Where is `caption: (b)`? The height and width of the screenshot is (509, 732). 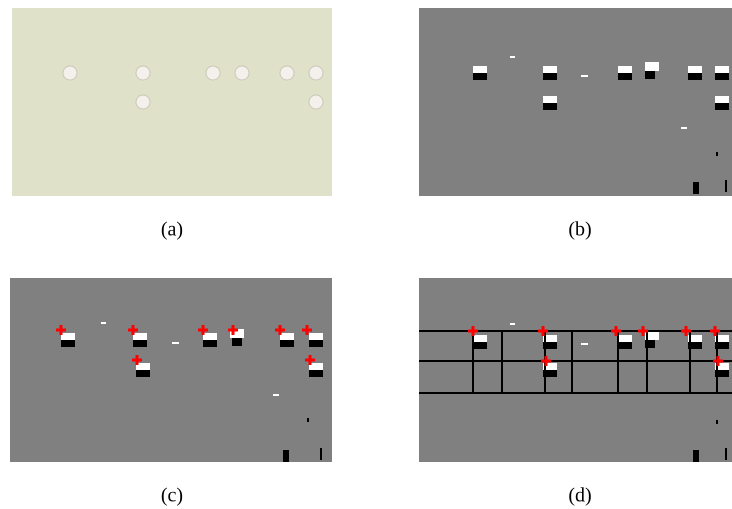 caption: (b) is located at coordinates (579, 230).